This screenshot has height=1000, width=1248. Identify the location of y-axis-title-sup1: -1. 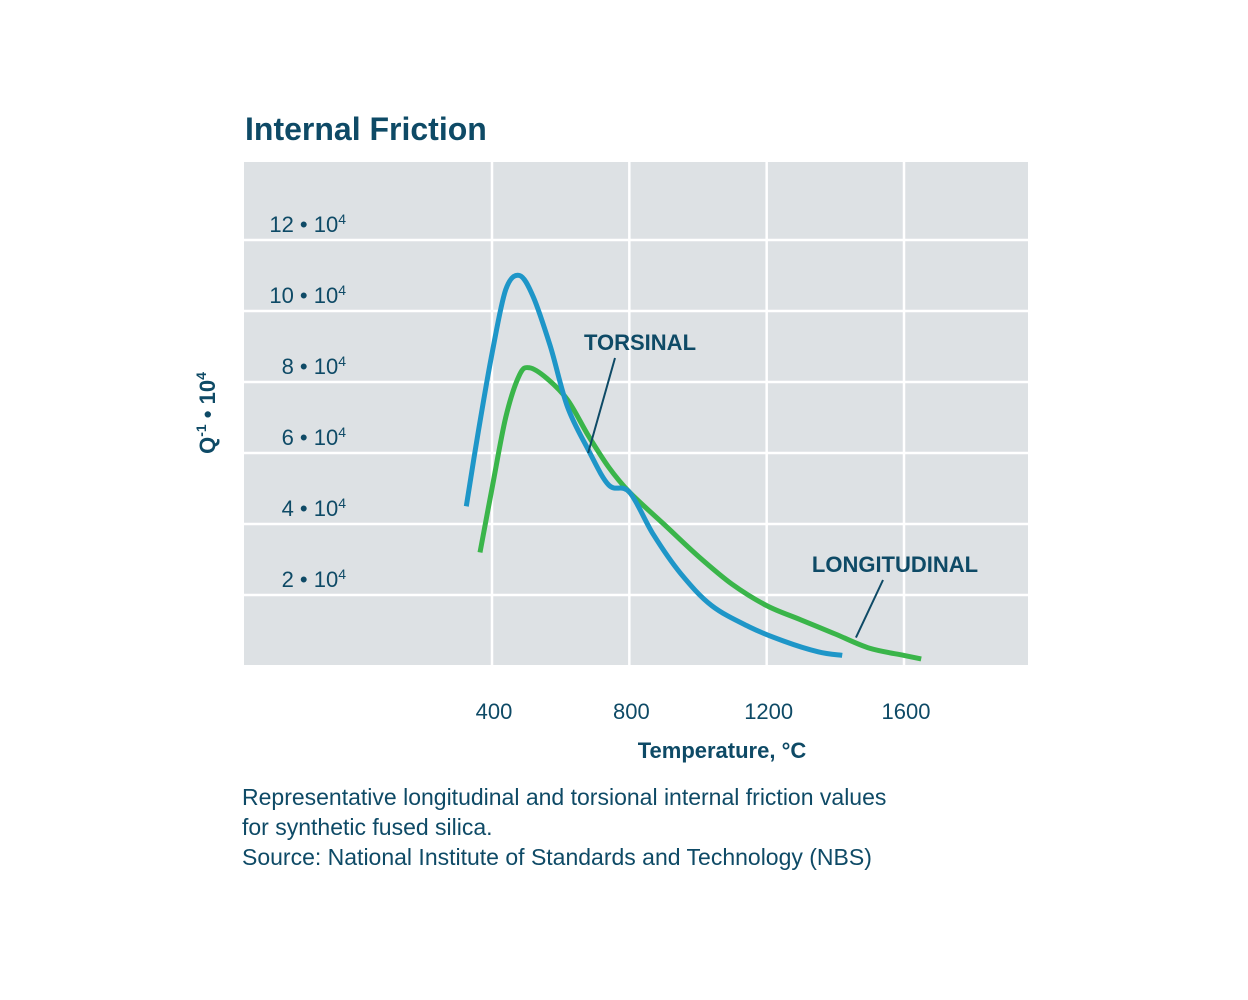
(201, 430).